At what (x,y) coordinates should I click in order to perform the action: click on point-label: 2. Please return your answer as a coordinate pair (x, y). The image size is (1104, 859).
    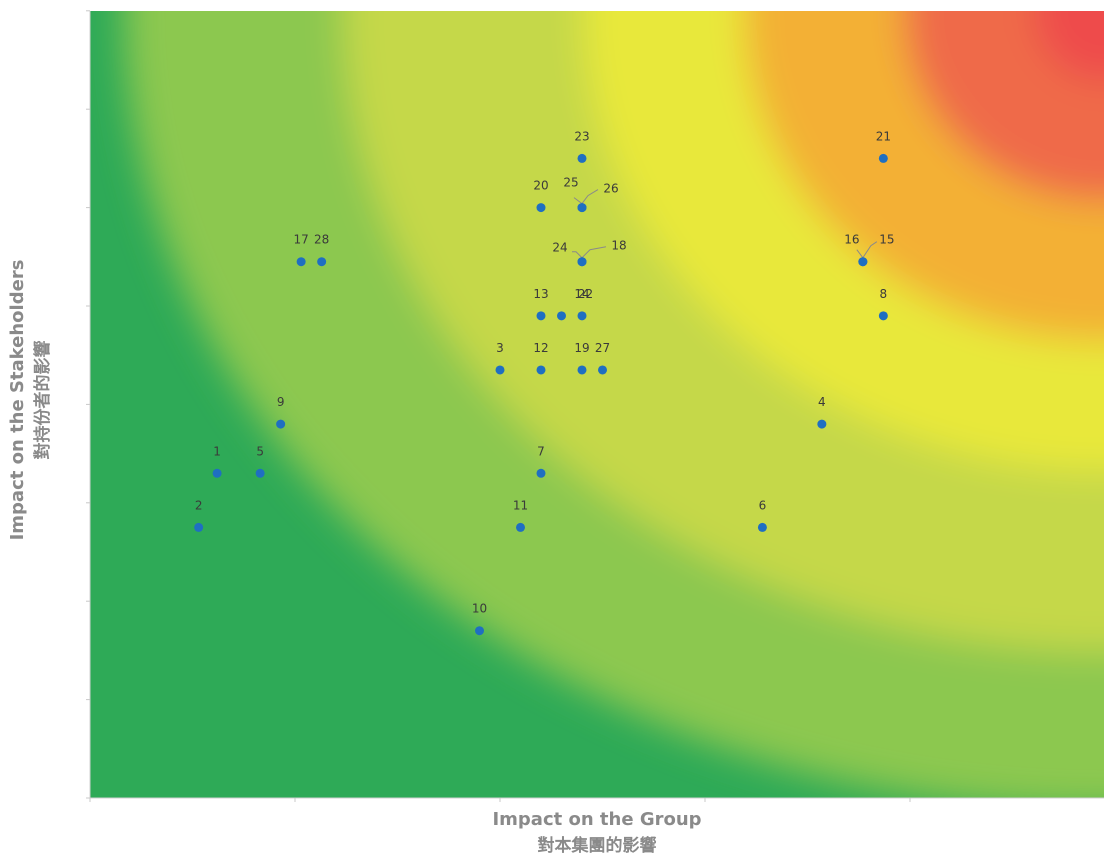
    Looking at the image, I should click on (199, 505).